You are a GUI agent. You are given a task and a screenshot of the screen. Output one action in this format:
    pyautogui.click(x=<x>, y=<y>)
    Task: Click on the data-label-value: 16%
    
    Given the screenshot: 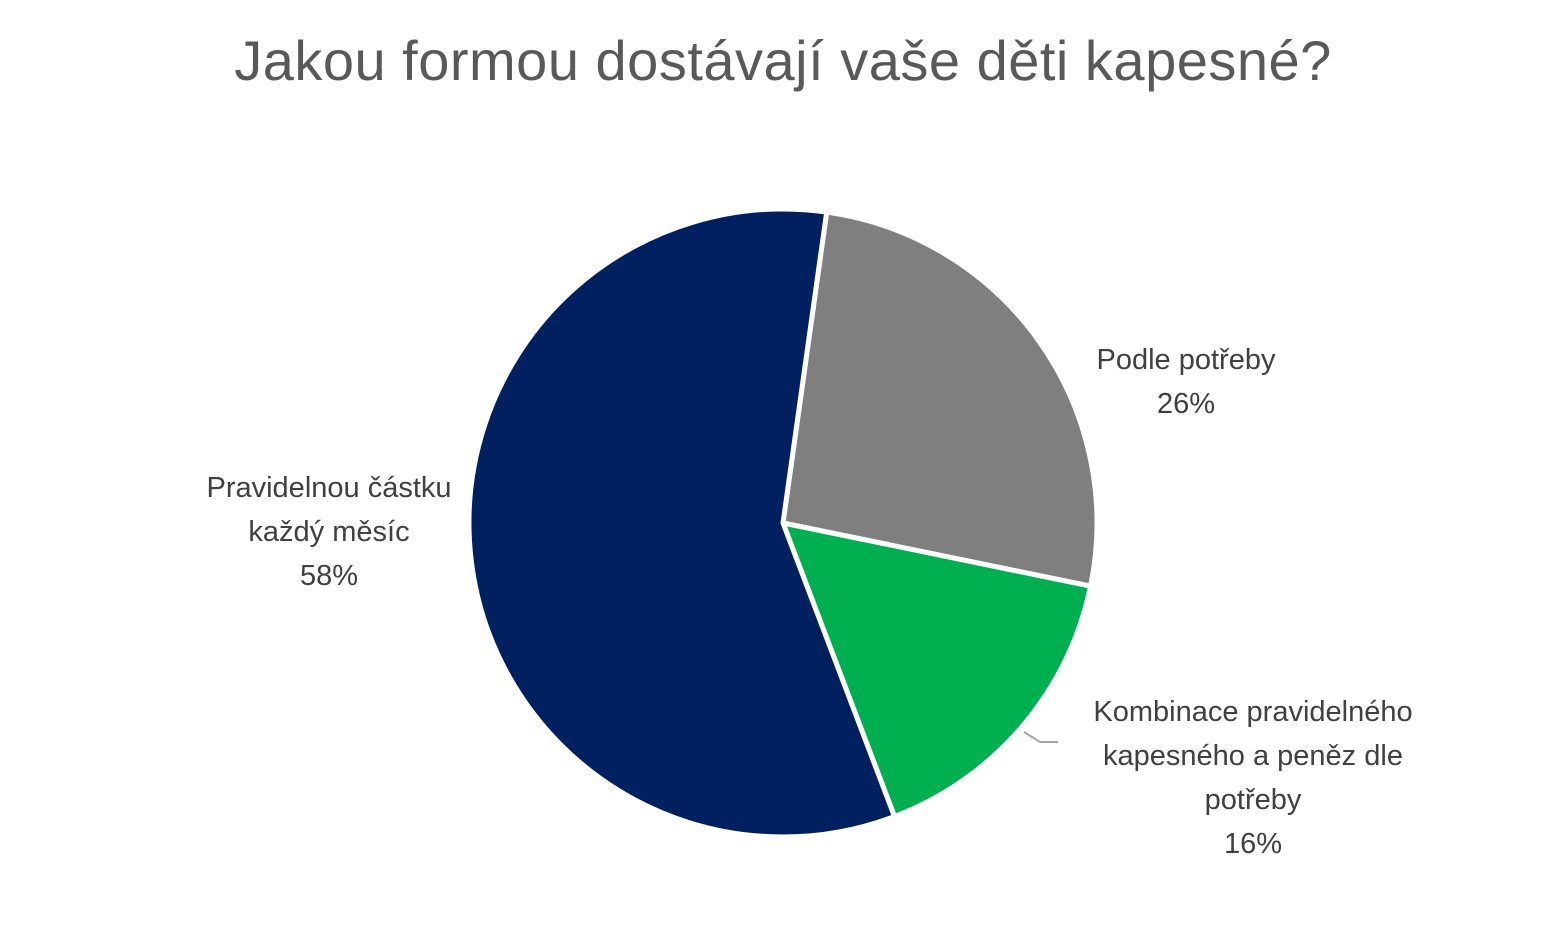 What is the action you would take?
    pyautogui.click(x=1253, y=844)
    